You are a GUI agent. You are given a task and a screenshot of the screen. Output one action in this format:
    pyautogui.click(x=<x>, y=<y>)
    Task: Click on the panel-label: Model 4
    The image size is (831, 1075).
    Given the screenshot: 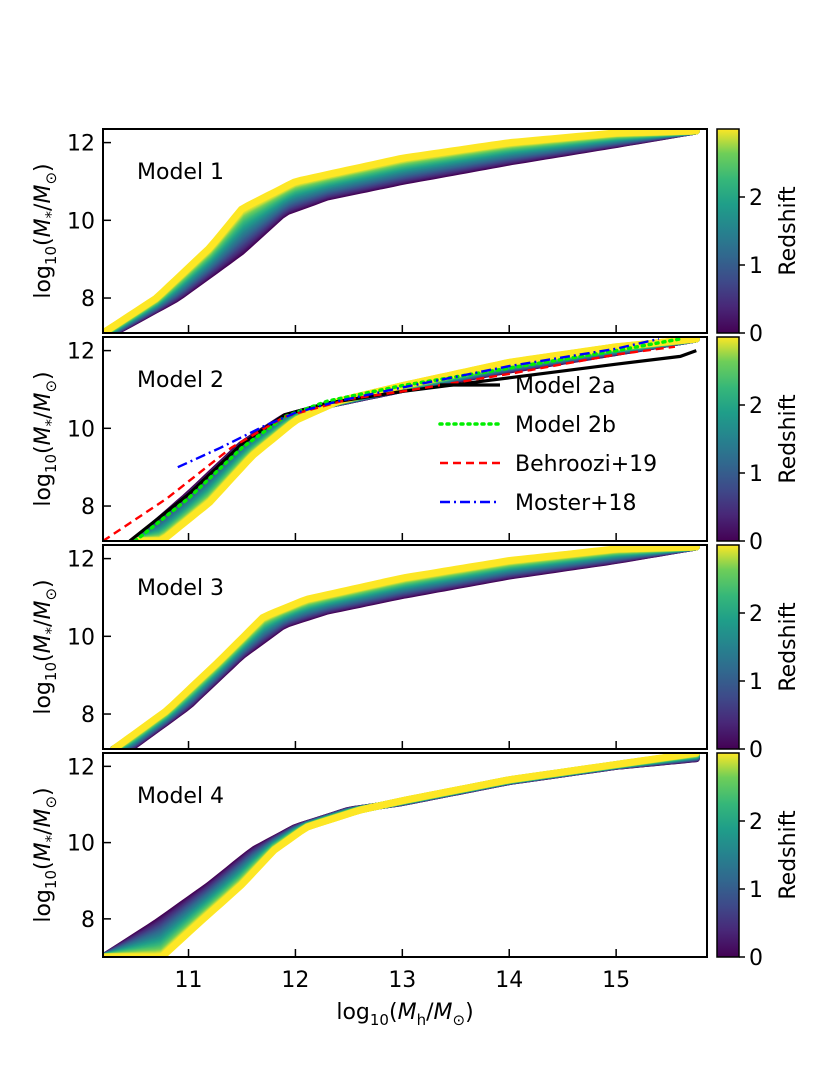 What is the action you would take?
    pyautogui.click(x=180, y=796)
    